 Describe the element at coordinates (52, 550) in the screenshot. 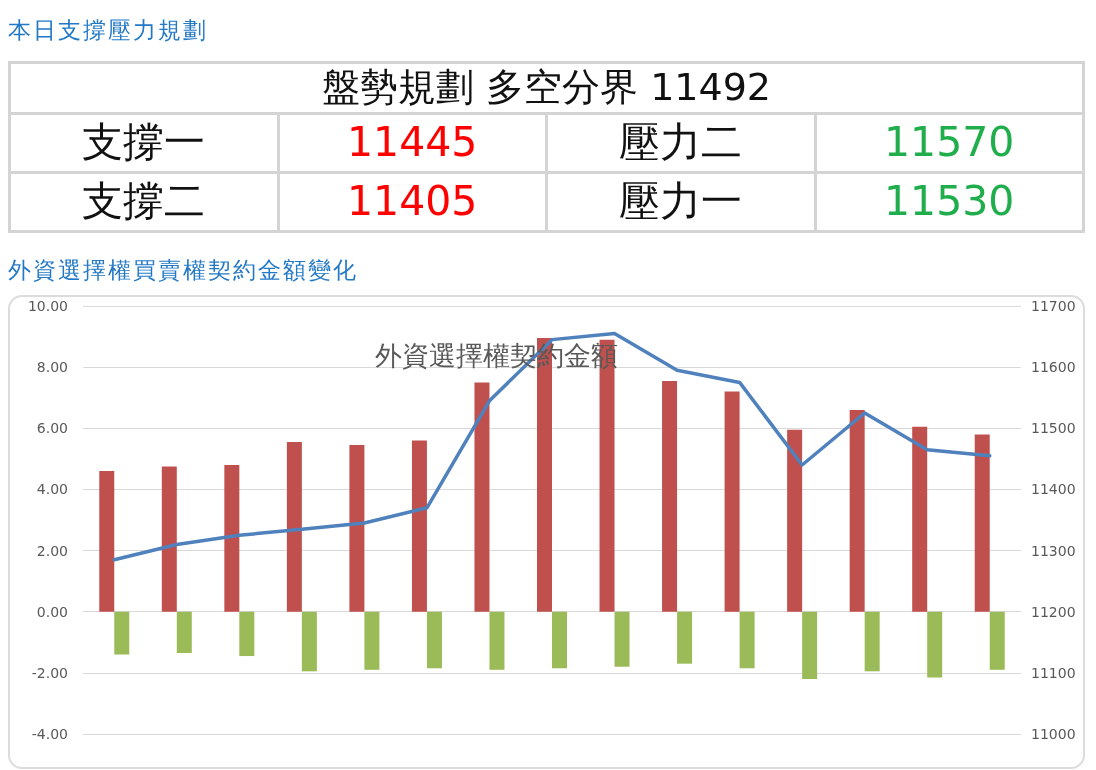

I see `y-tick-label: 2.00` at that location.